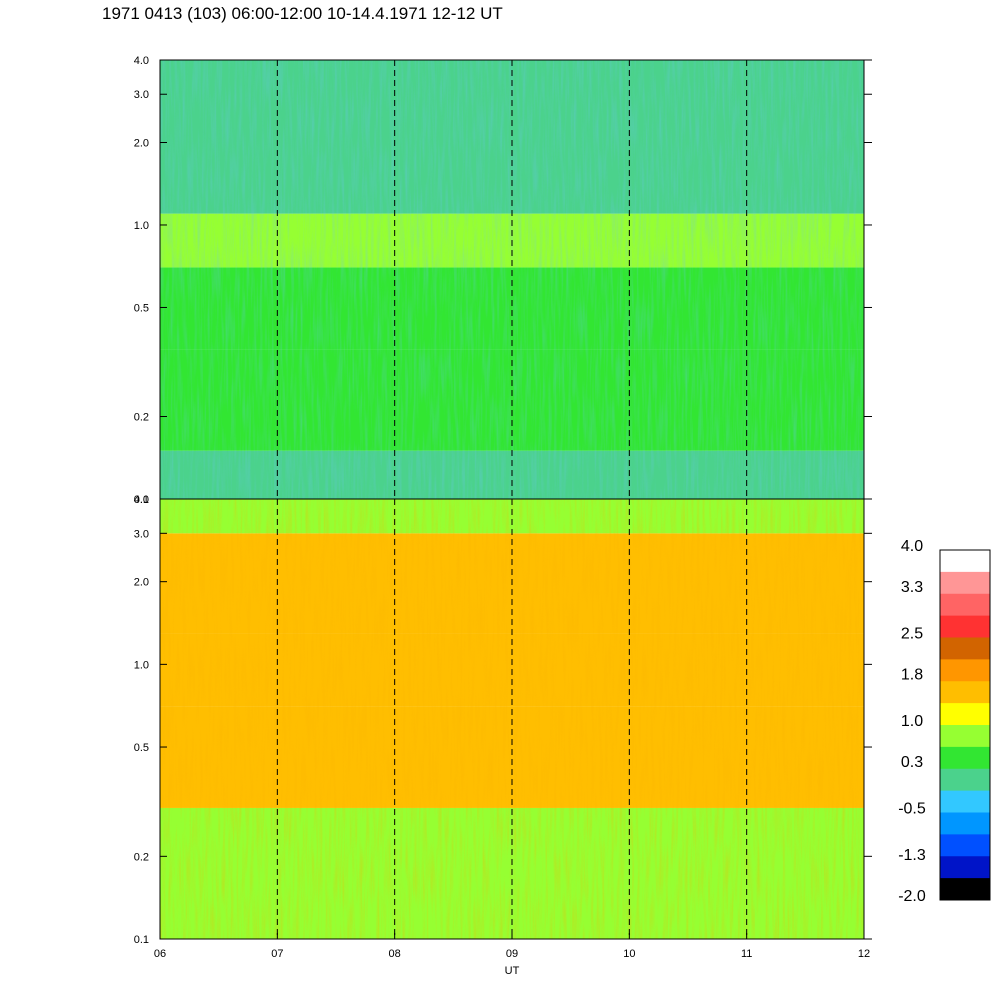  I want to click on colorbar-label: 1.0, so click(912, 721).